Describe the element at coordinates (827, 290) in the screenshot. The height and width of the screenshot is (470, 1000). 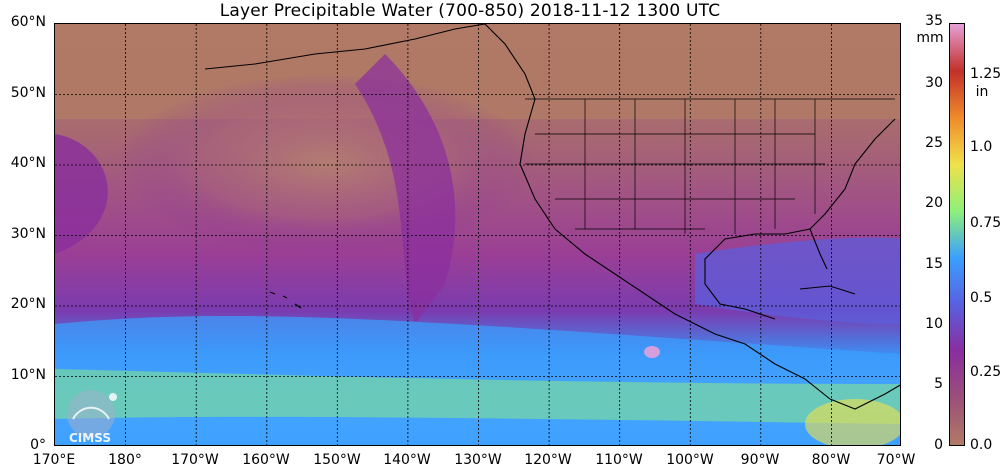
I see `cuba` at that location.